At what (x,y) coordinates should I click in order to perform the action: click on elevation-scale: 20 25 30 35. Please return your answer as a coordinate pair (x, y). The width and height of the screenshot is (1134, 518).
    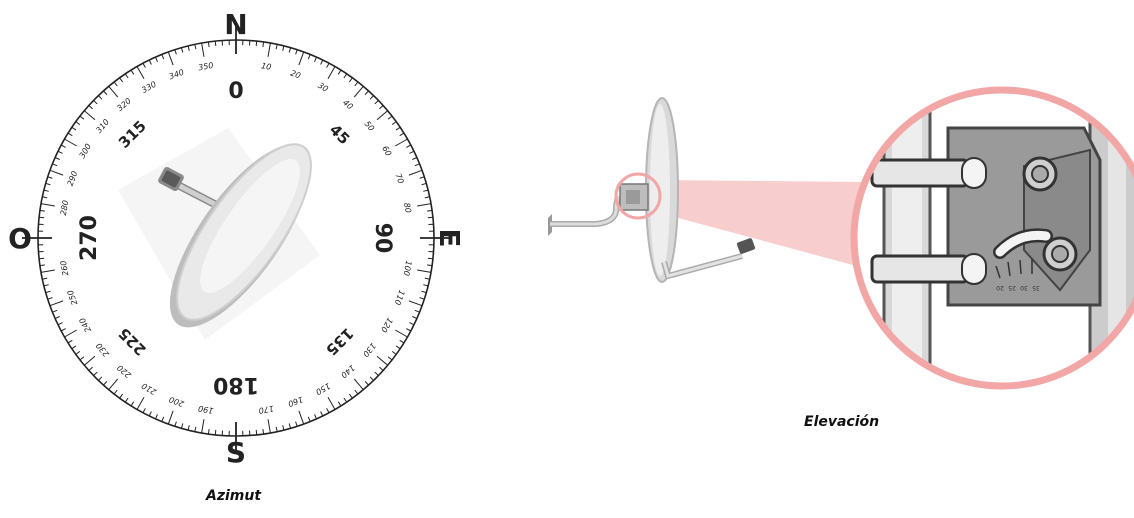
    Looking at the image, I should click on (1017, 275).